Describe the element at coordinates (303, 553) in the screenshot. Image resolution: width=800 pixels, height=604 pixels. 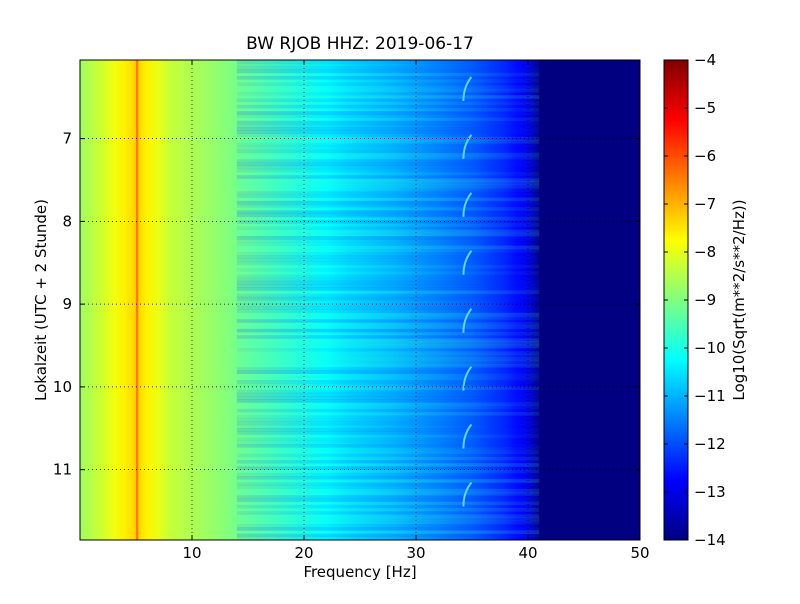
I see `x-tick-label: 20` at that location.